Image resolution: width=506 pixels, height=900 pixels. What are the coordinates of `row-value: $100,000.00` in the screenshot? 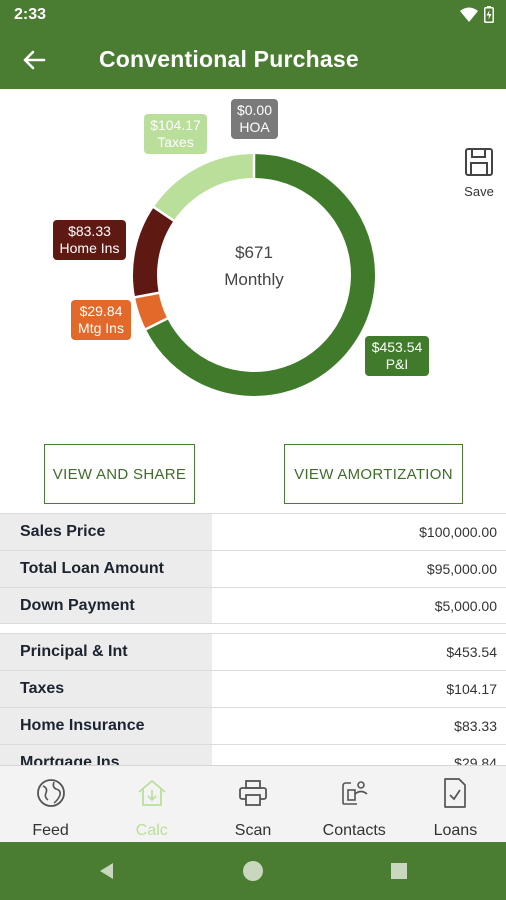 It's located at (359, 532).